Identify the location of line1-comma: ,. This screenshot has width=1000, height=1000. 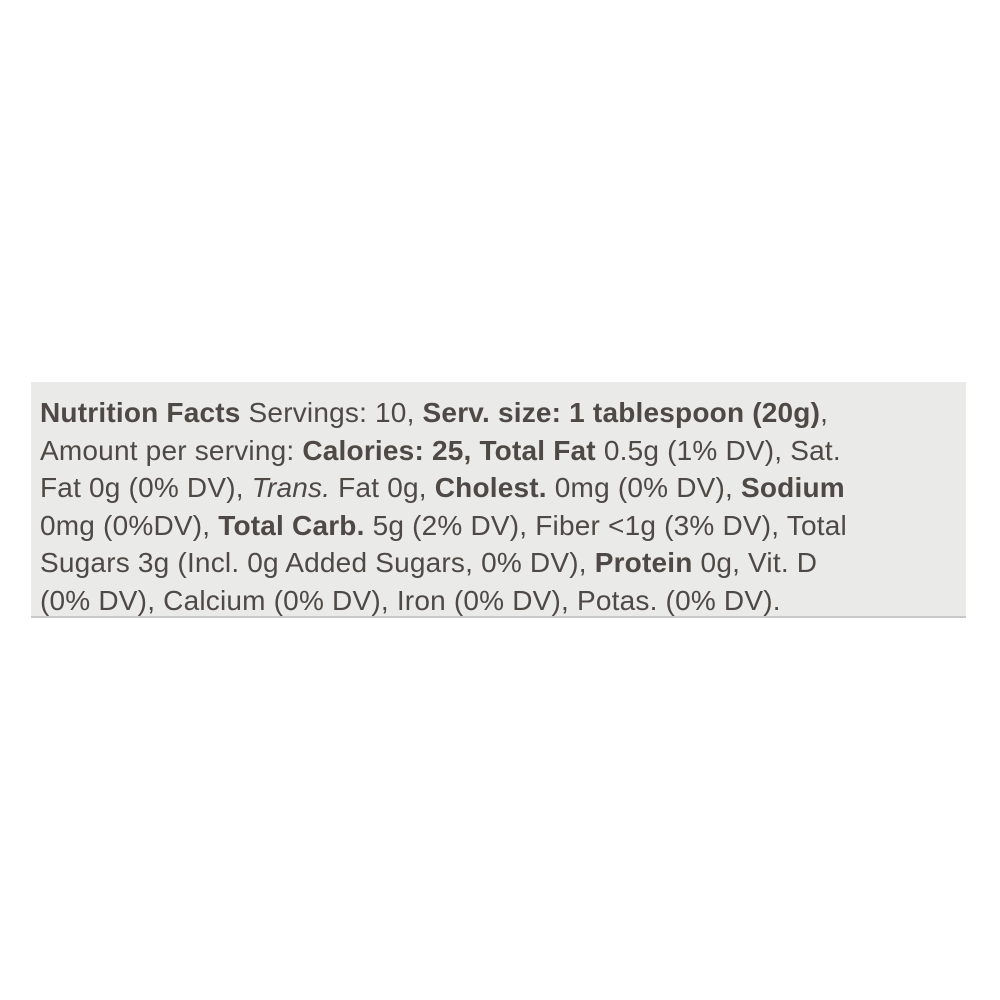
(824, 412).